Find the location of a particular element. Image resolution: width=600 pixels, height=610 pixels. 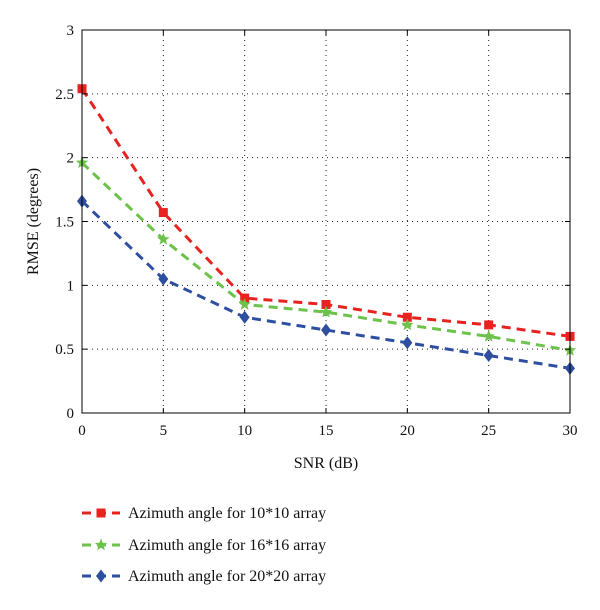

y-tick-label: 2 is located at coordinates (71, 159).